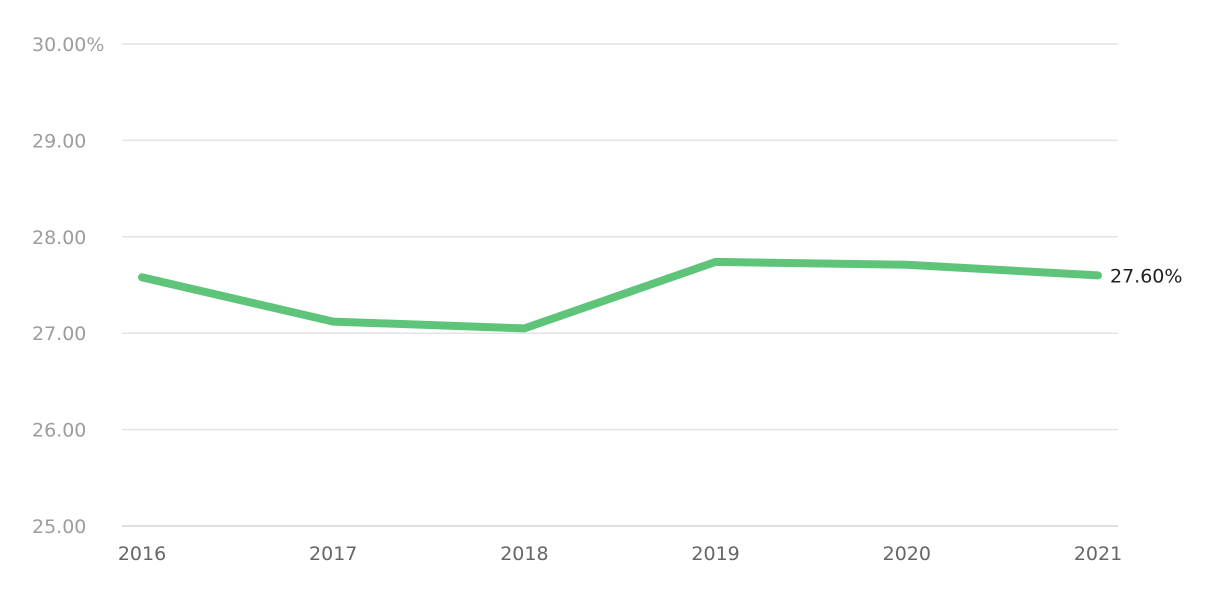 This screenshot has width=1220, height=596. Describe the element at coordinates (715, 554) in the screenshot. I see `x-tick-label: 2019` at that location.